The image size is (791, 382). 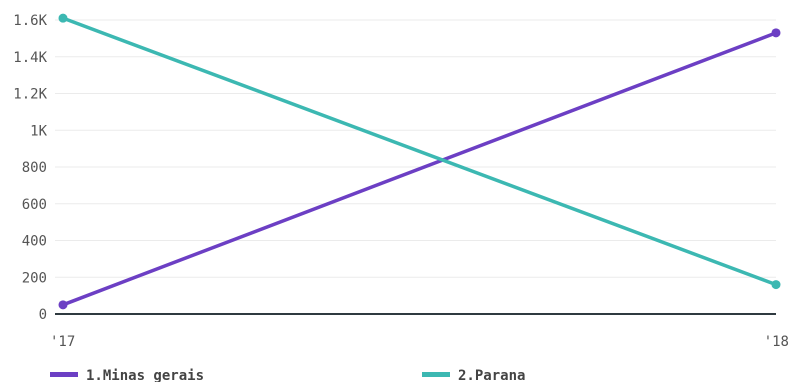 I want to click on x-tick-label: '18, so click(x=776, y=342).